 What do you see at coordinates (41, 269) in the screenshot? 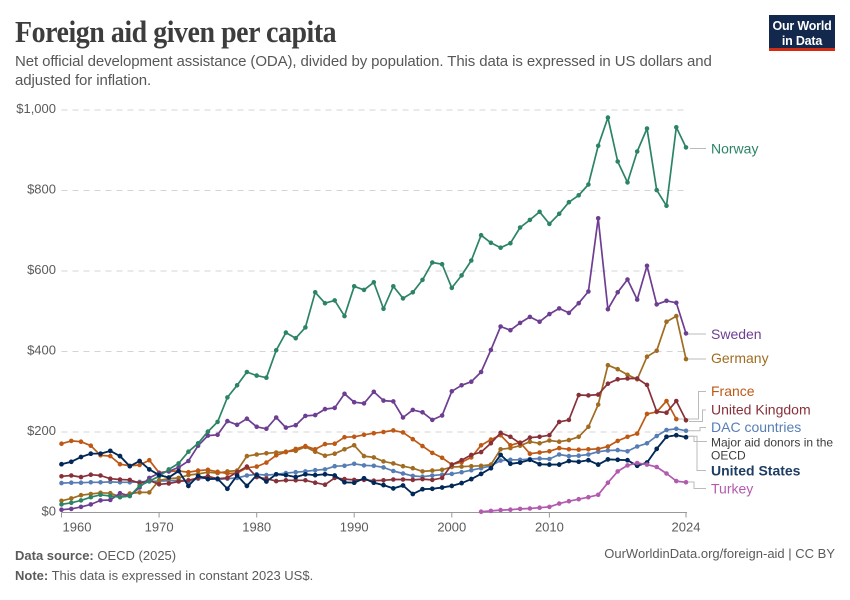
I see `svg-text: $600` at bounding box center [41, 269].